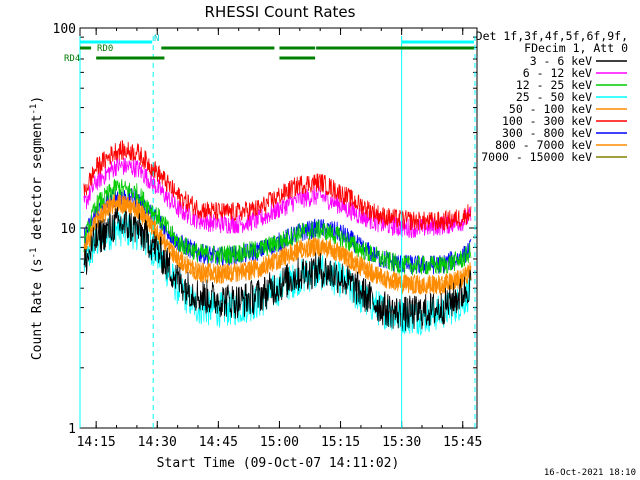 The width and height of the screenshot is (640, 480). I want to click on legend-label: 25 - 50 keV, so click(554, 97).